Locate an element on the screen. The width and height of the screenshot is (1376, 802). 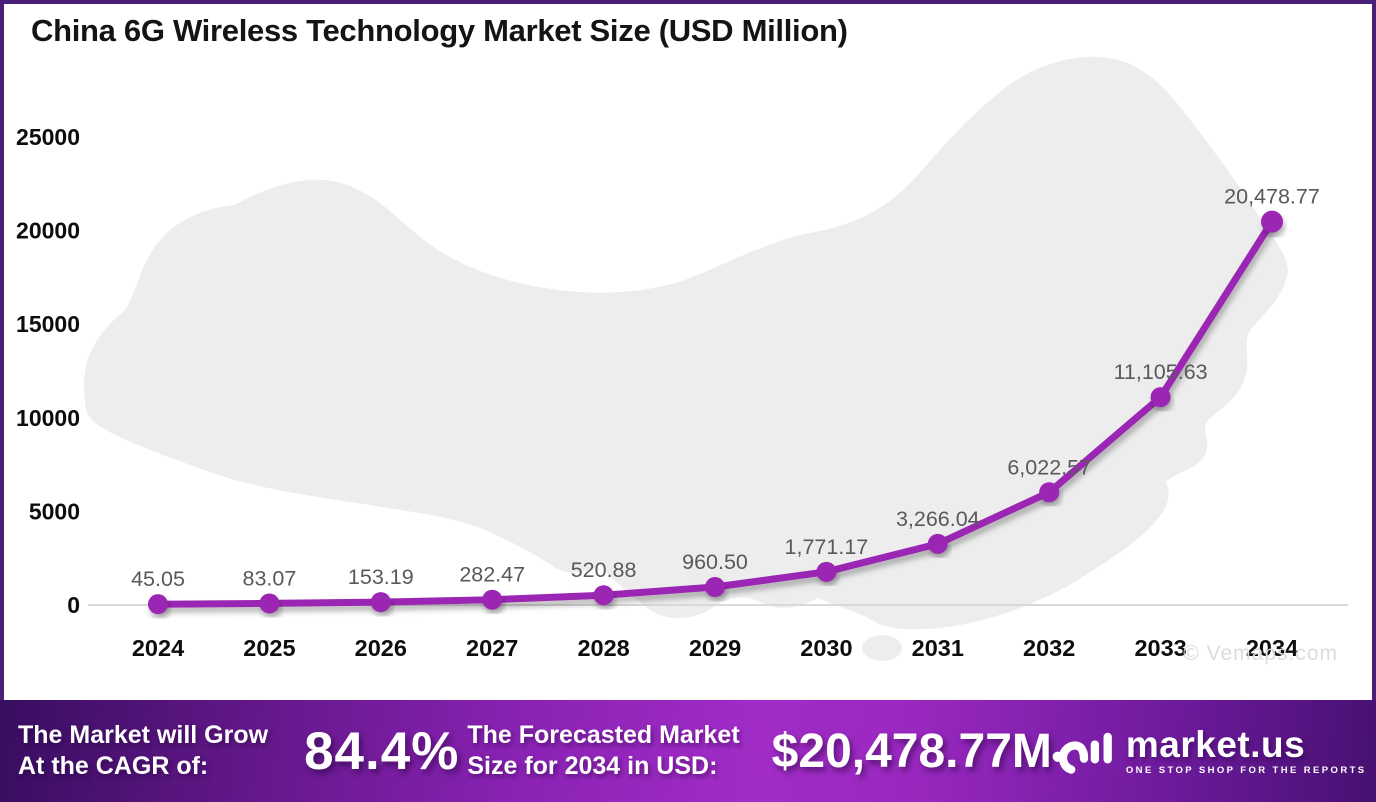
data-point-label: 20,478.77 is located at coordinates (1272, 197).